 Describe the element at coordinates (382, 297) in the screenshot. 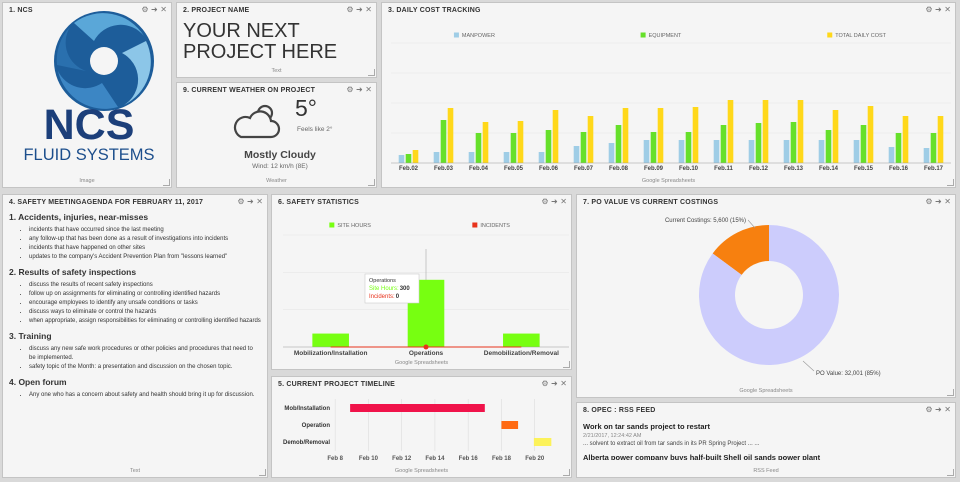

I see `tooltip-label: Incidents:` at that location.